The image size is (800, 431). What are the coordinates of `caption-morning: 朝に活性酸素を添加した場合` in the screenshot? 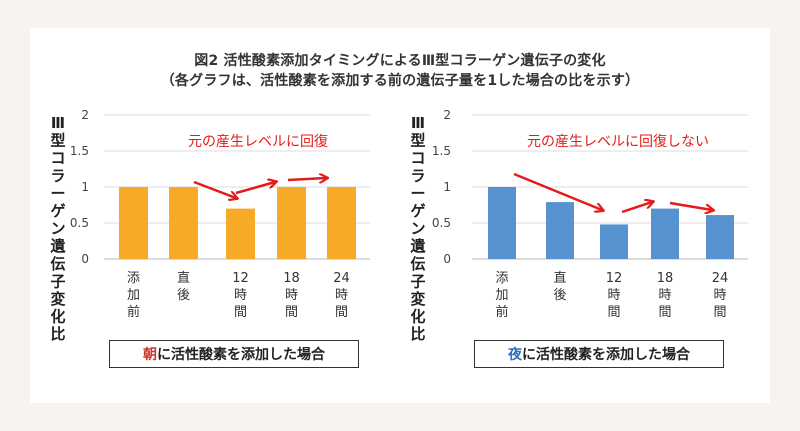 It's located at (234, 354).